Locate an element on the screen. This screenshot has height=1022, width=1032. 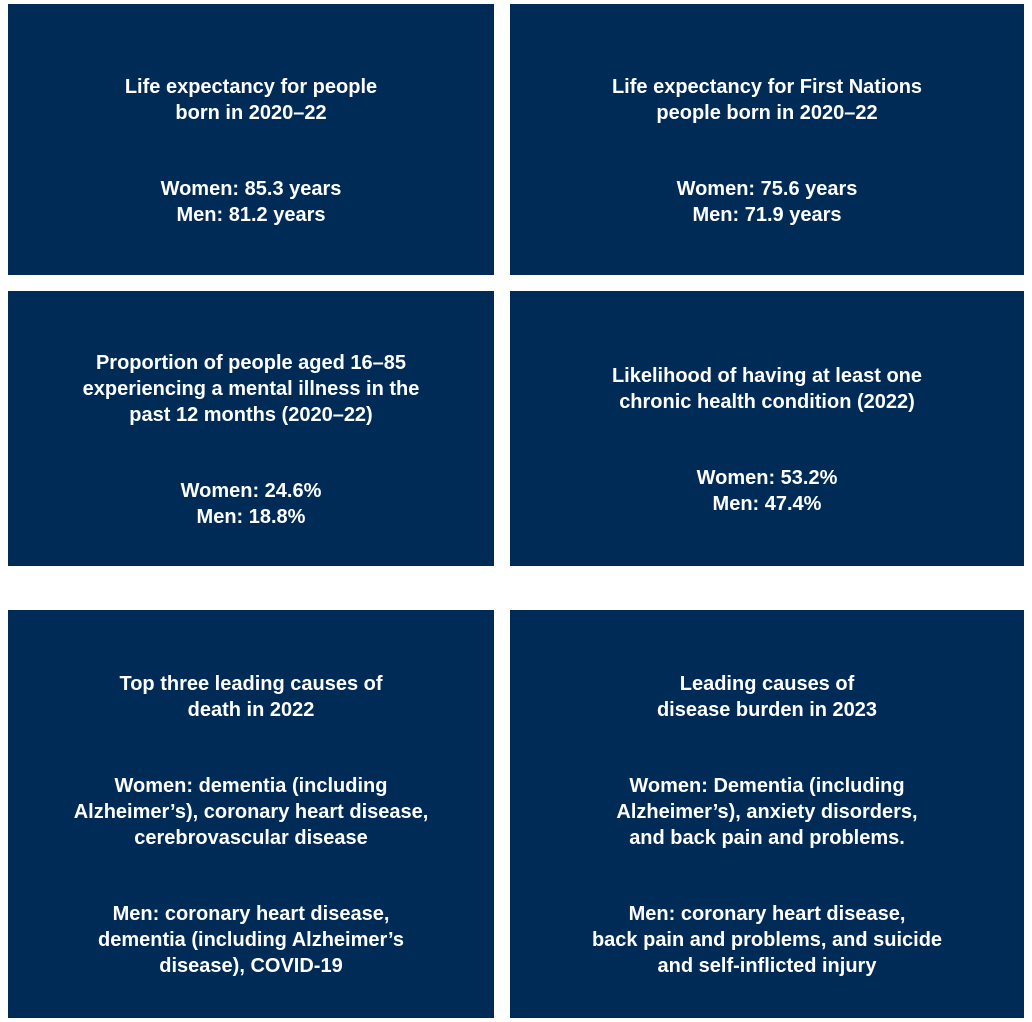
body-line: Women: 53.2% is located at coordinates (767, 477).